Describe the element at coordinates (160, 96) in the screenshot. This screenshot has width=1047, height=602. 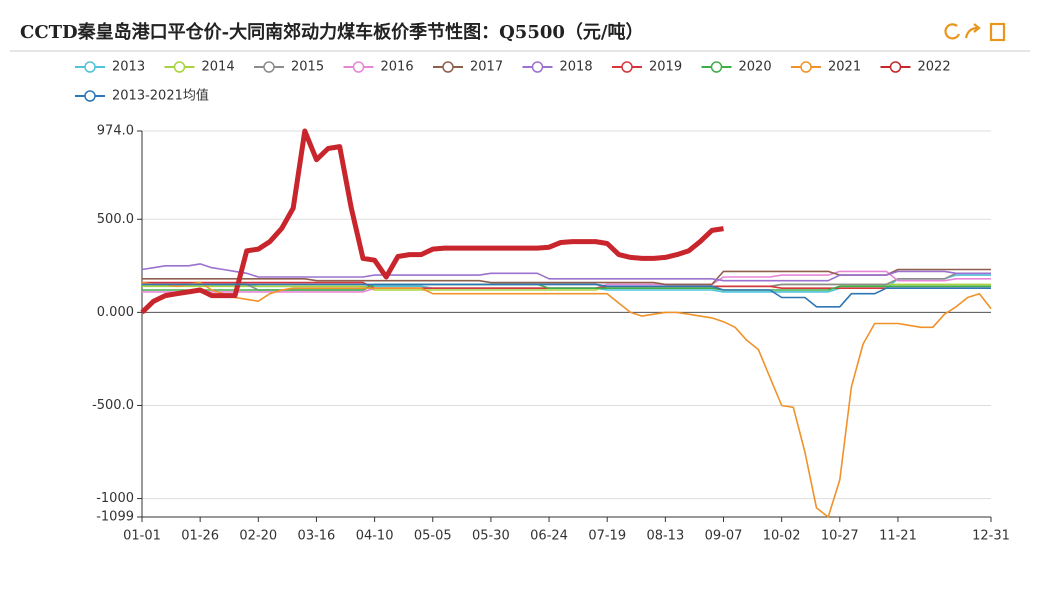
I see `legend-label: 2013-2021均值` at that location.